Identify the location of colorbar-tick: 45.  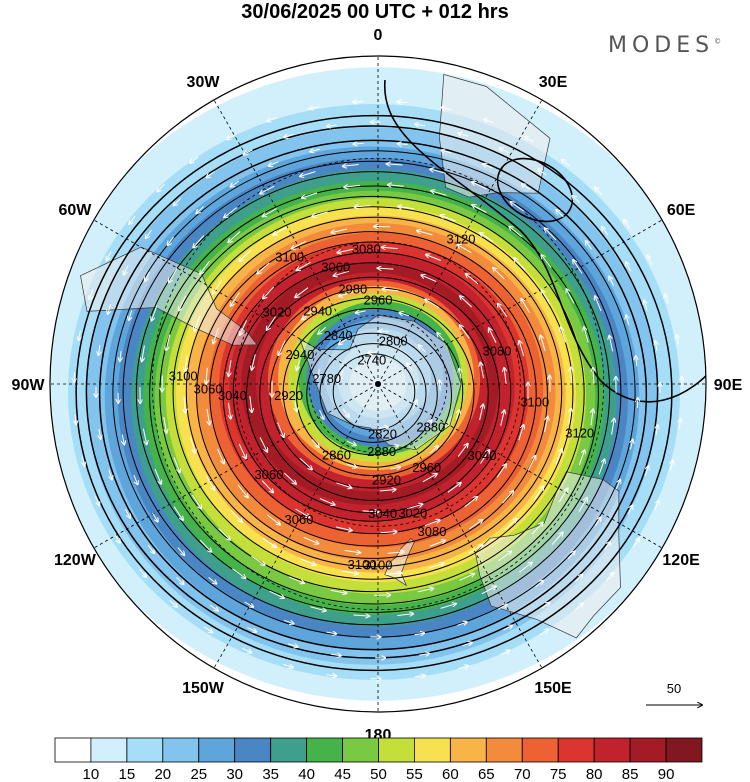
(342, 774).